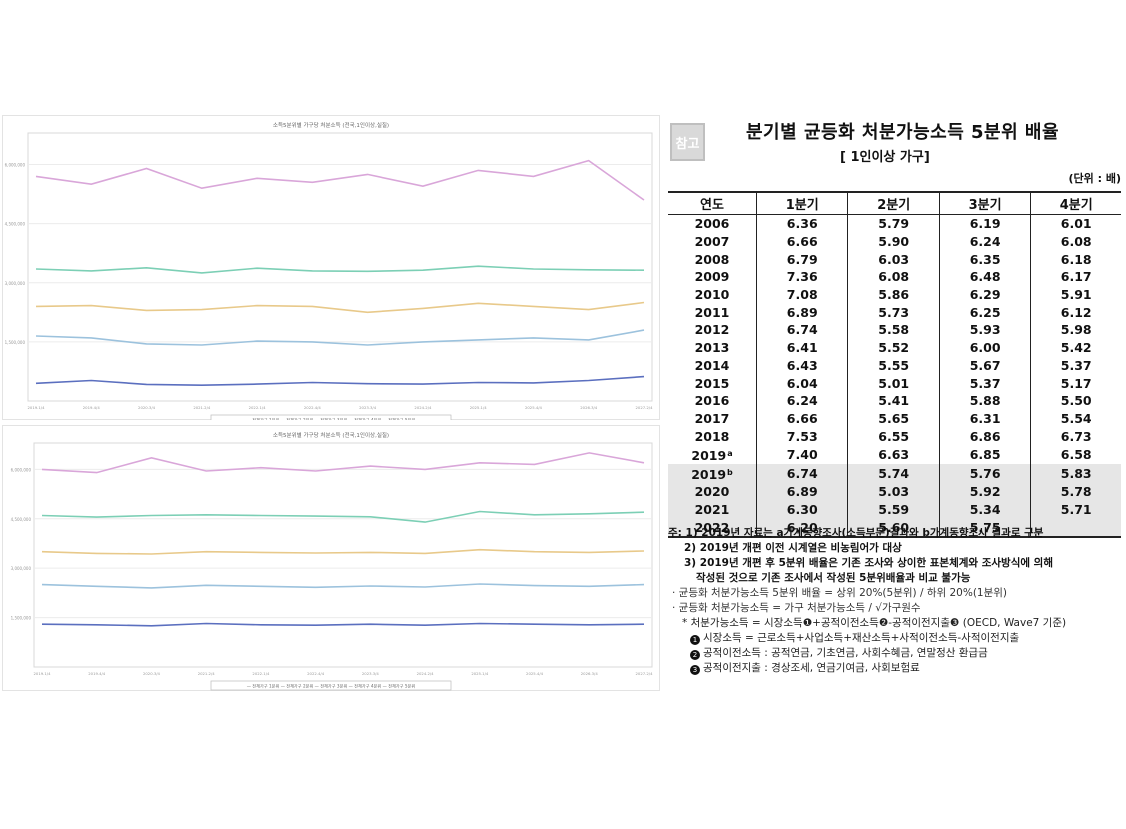 The height and width of the screenshot is (829, 1126). I want to click on q1-cell: 7.40, so click(801, 454).